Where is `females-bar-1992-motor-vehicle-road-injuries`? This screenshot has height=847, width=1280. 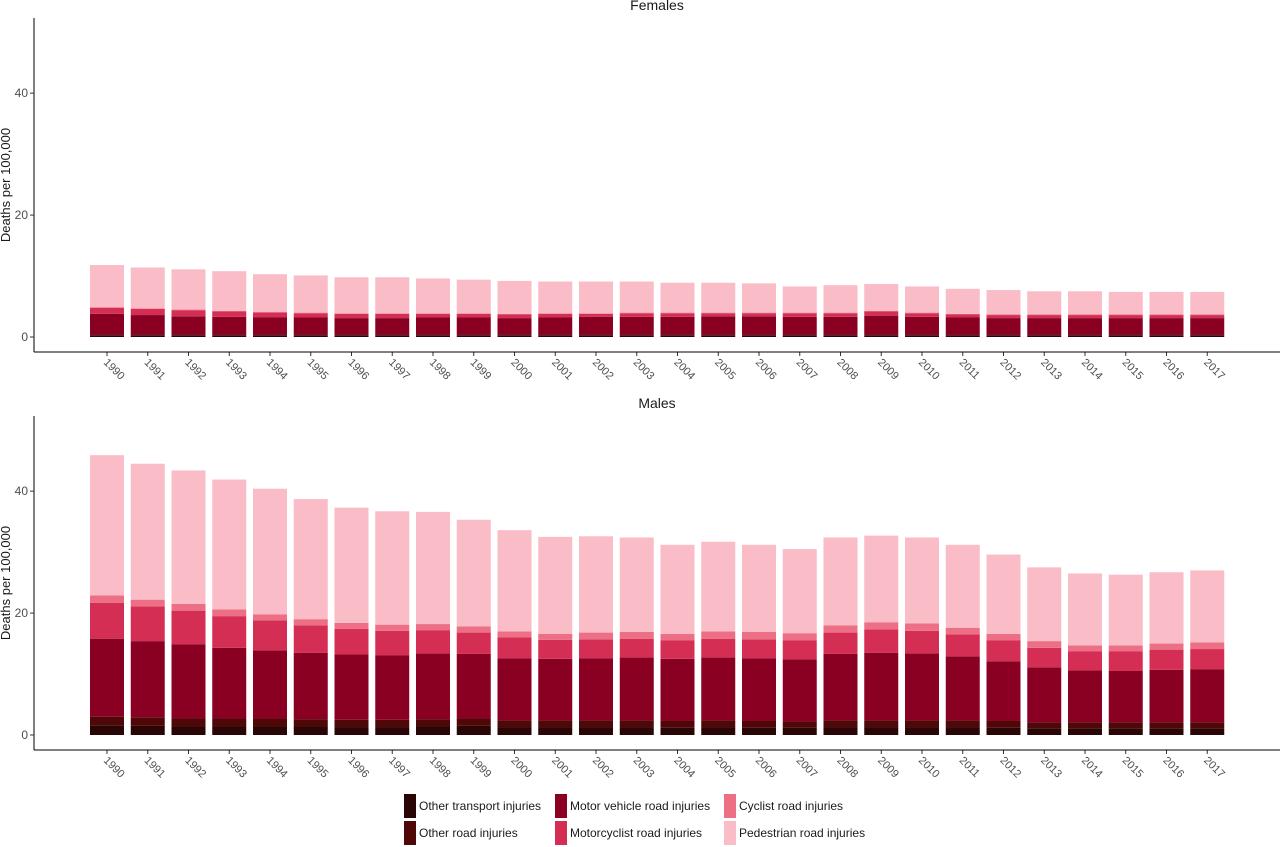
females-bar-1992-motor-vehicle-road-injuries is located at coordinates (188, 325).